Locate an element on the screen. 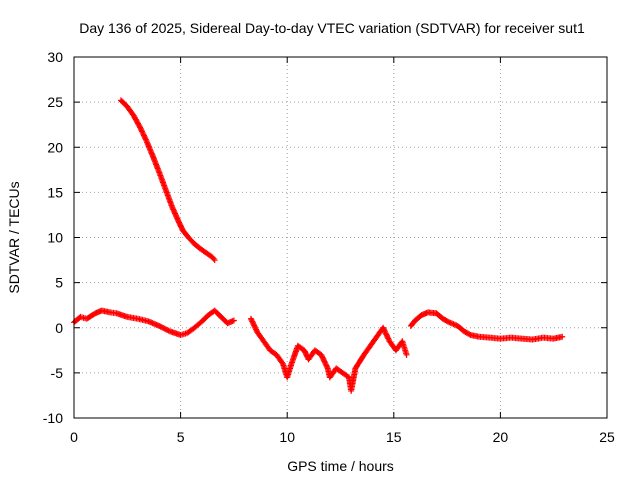 The height and width of the screenshot is (480, 640). y-tick-label: 10 is located at coordinates (55, 238).